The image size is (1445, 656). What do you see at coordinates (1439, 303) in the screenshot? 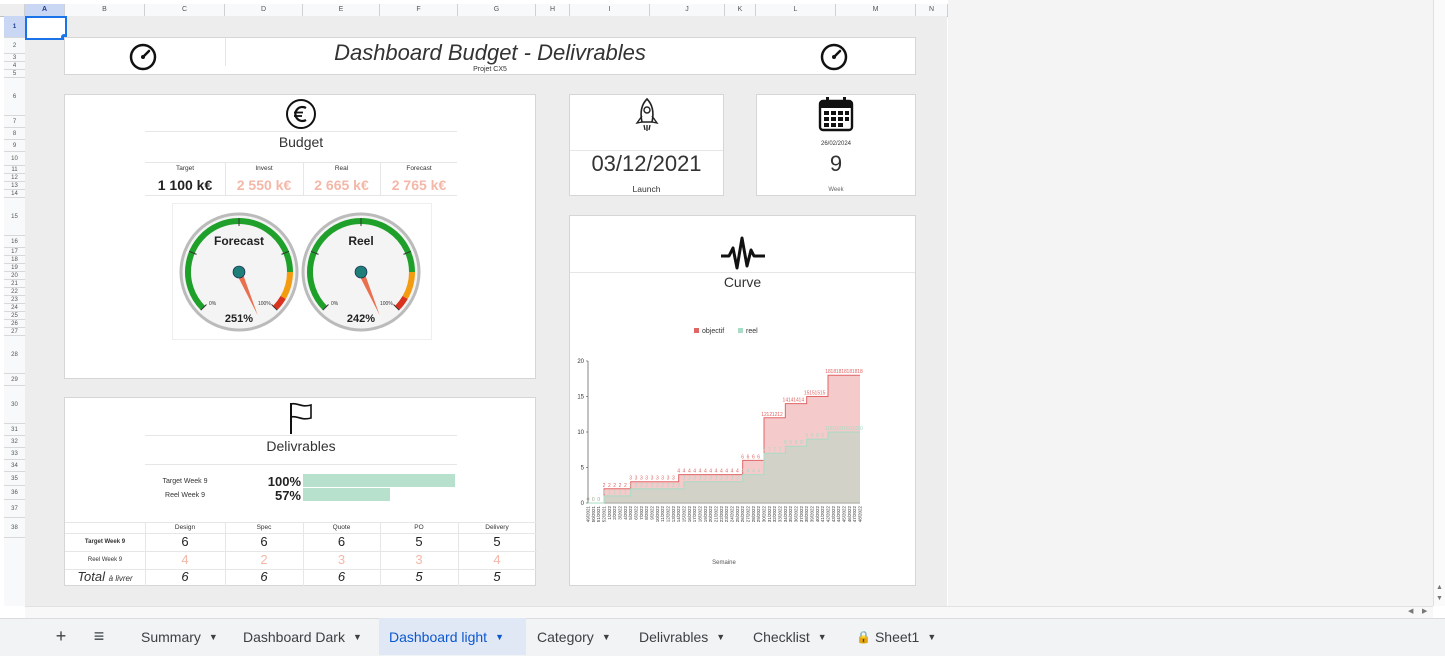
I see `vertical-scrollbar: ▲ ▼` at bounding box center [1439, 303].